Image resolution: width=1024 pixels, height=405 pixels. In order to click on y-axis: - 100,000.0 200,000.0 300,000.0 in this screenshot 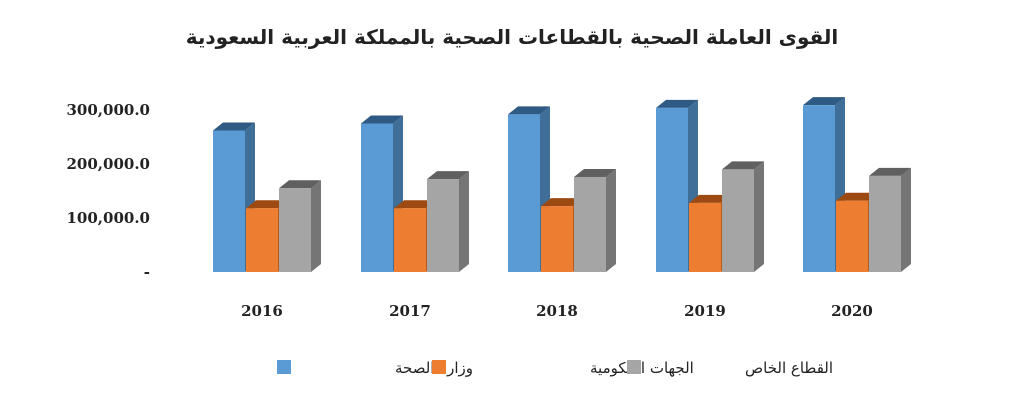, I will do `click(108, 191)`.